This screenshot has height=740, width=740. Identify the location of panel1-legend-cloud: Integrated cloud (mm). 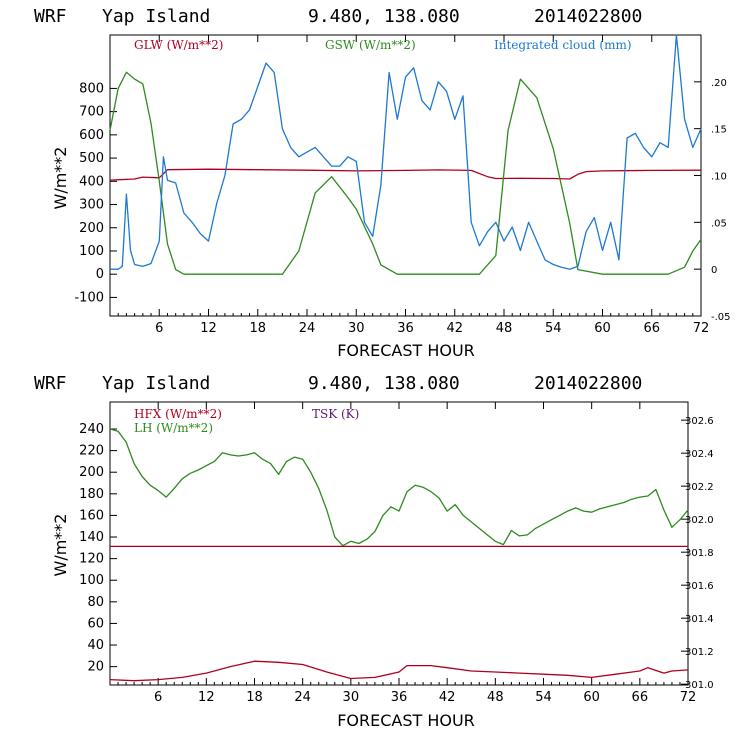
(563, 45).